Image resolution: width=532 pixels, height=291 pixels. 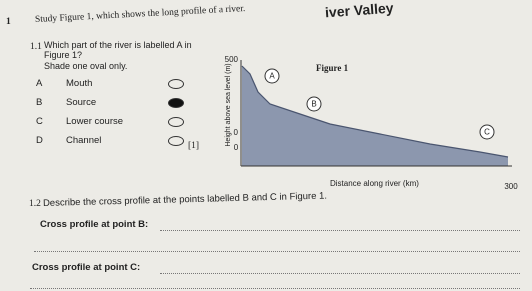 What do you see at coordinates (228, 104) in the screenshot?
I see `y-axis-label: Height above sea level (m)` at bounding box center [228, 104].